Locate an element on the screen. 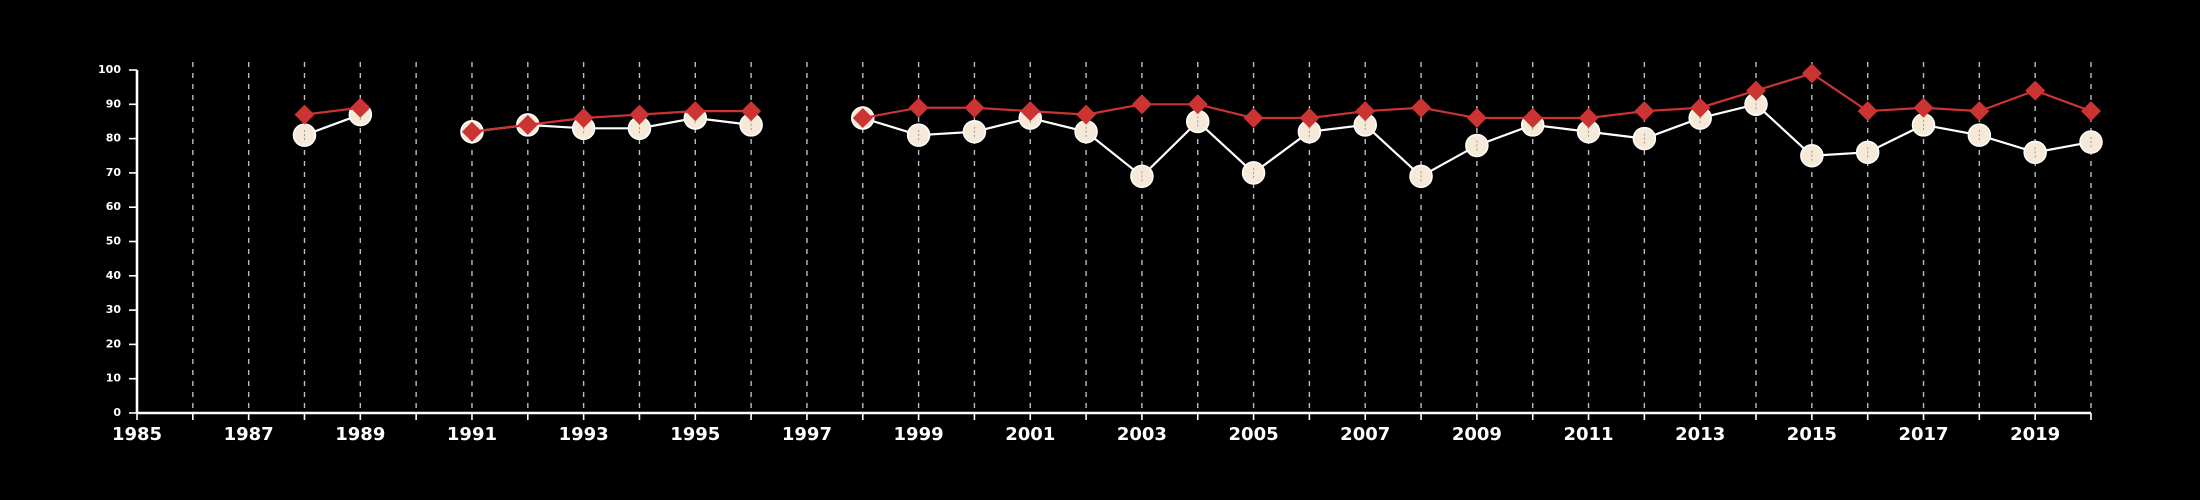 The height and width of the screenshot is (500, 2200). y-tick-label: 90 is located at coordinates (114, 103).